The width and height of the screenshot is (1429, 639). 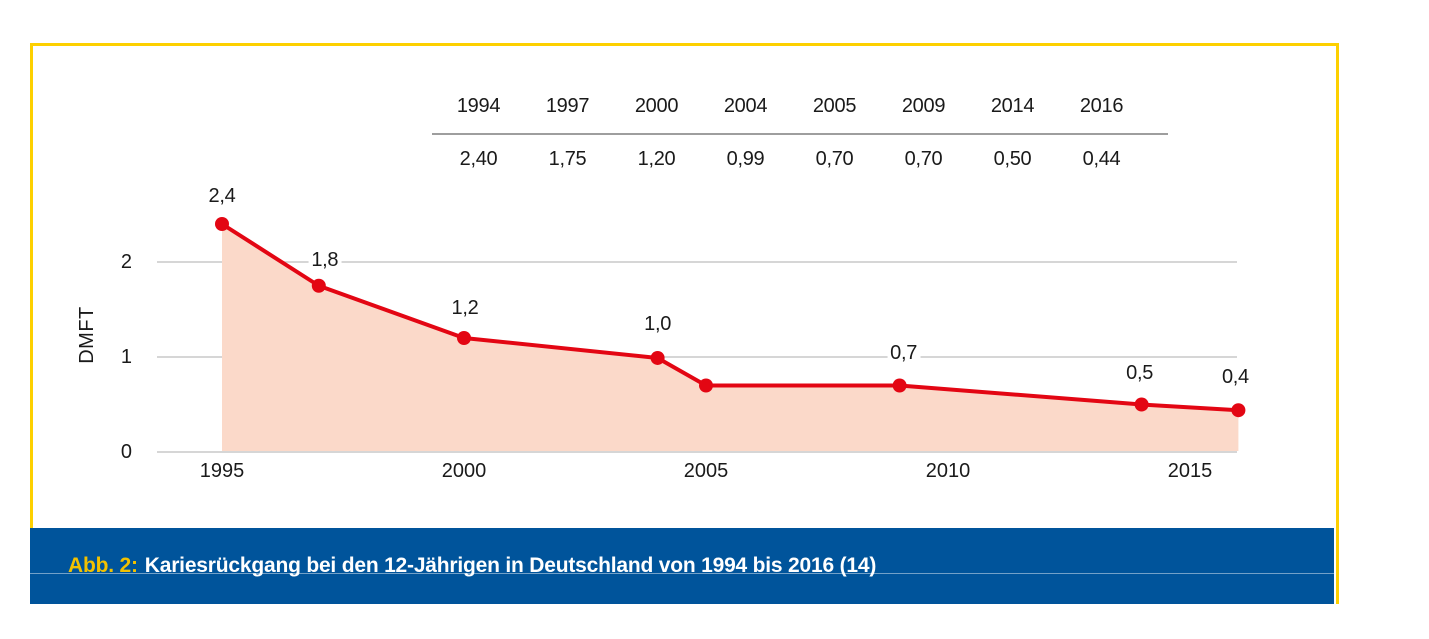 What do you see at coordinates (834, 106) in the screenshot?
I see `table-year-cell: 2005` at bounding box center [834, 106].